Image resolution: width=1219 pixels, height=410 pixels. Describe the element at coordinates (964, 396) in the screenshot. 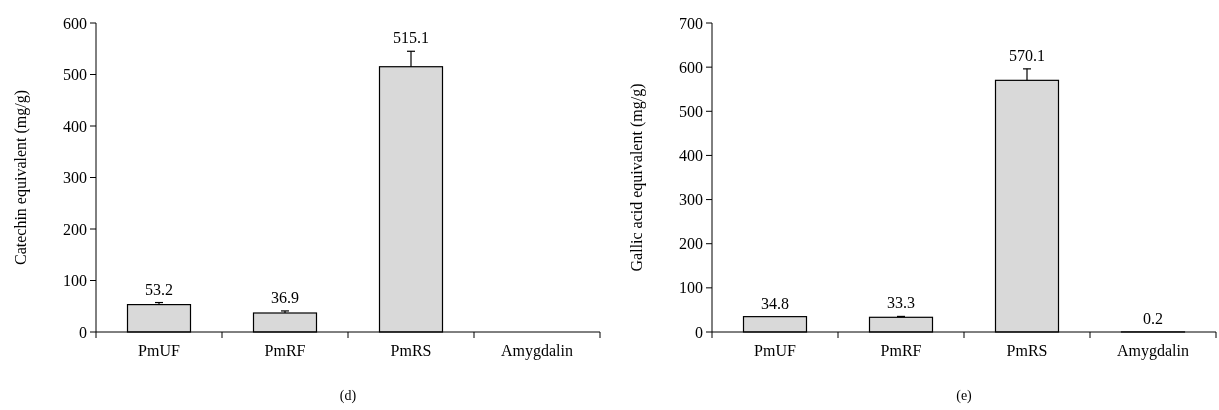

I see `text: (e)` at that location.